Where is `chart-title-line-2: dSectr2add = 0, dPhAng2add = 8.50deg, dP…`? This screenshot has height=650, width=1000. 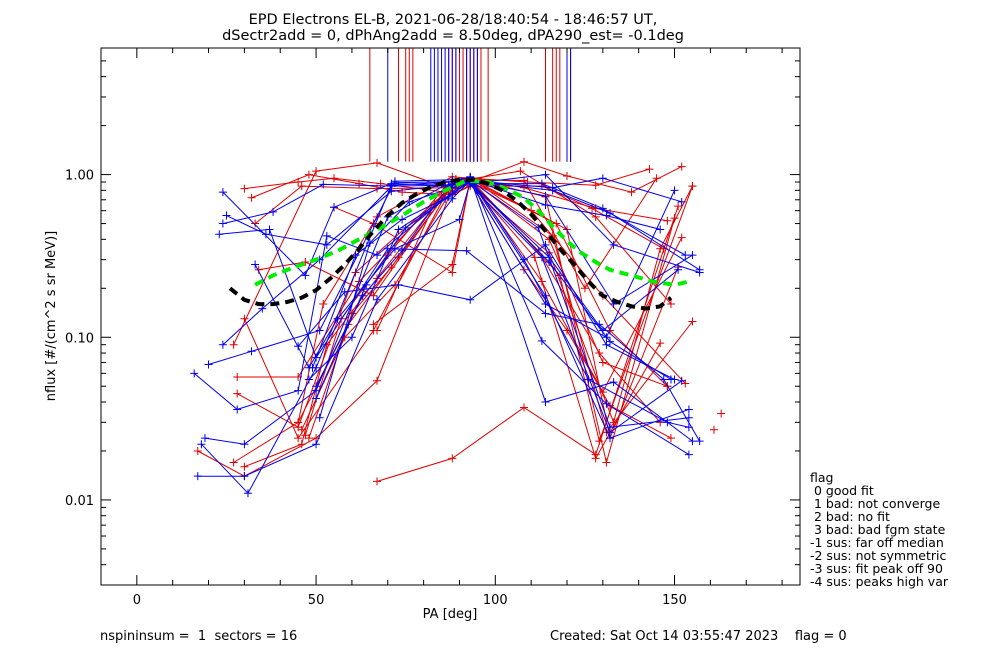
chart-title-line-2: dSectr2add = 0, dPhAng2add = 8.50deg, dP… is located at coordinates (453, 36).